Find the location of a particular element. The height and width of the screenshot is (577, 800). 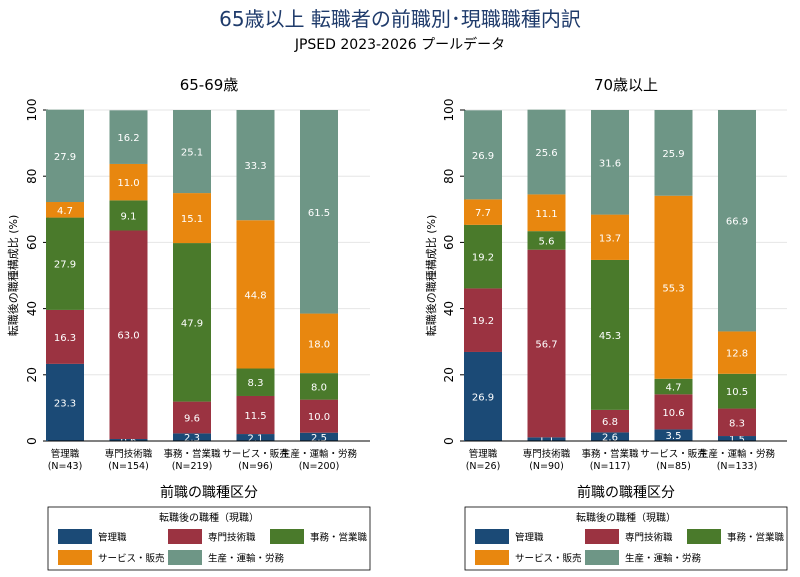

y-axis-label: 転職後の職種構成比 (%) is located at coordinates (431, 276).